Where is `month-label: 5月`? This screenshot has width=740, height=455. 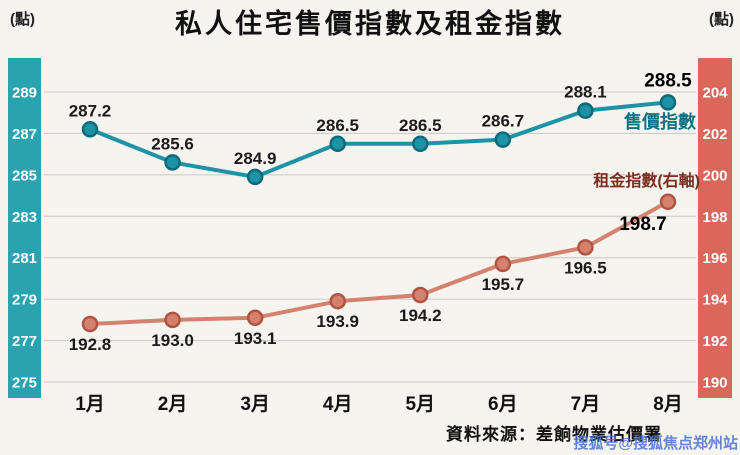 month-label: 5月 is located at coordinates (420, 404).